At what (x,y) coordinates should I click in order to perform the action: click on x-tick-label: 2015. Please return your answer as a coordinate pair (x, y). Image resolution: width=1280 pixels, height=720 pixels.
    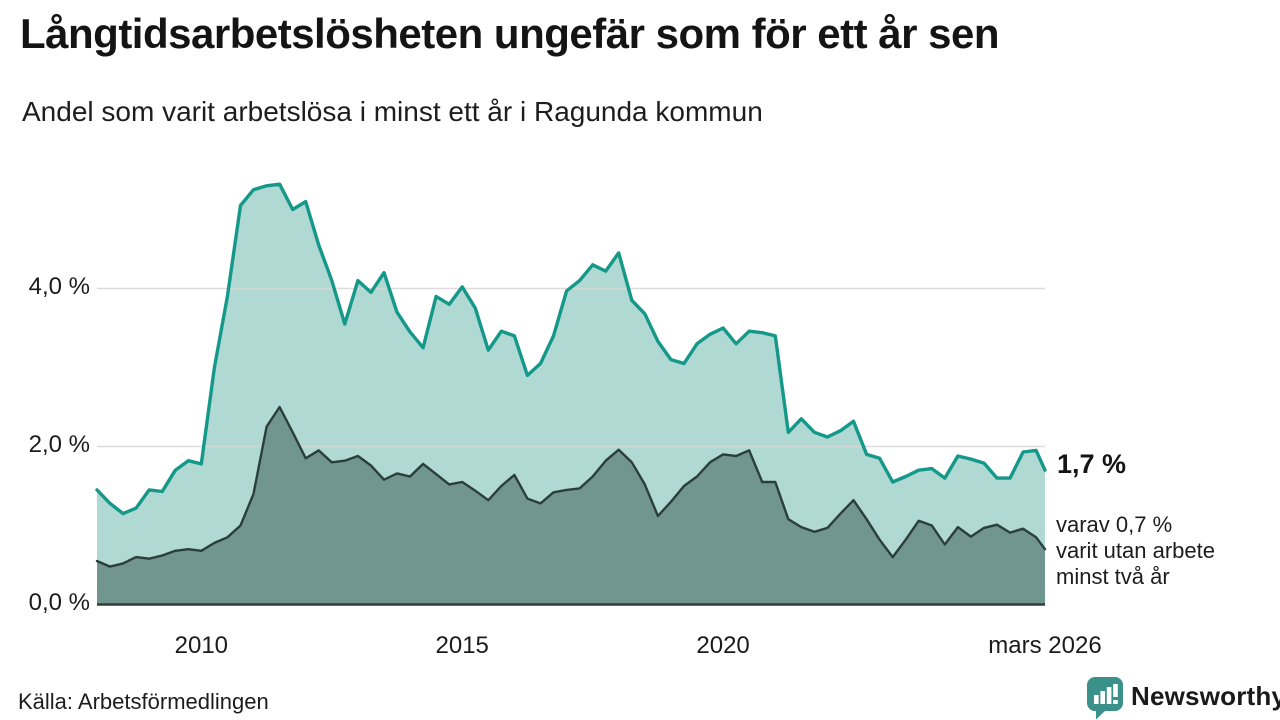
    Looking at the image, I should click on (462, 645).